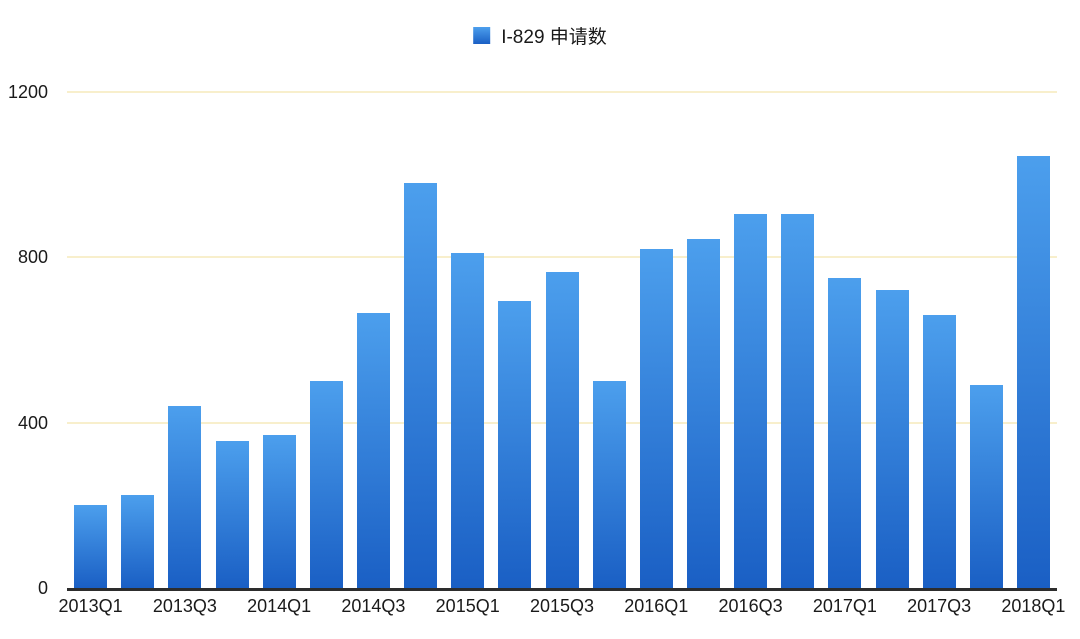 The width and height of the screenshot is (1080, 639). I want to click on bar-2014Q1, so click(279, 511).